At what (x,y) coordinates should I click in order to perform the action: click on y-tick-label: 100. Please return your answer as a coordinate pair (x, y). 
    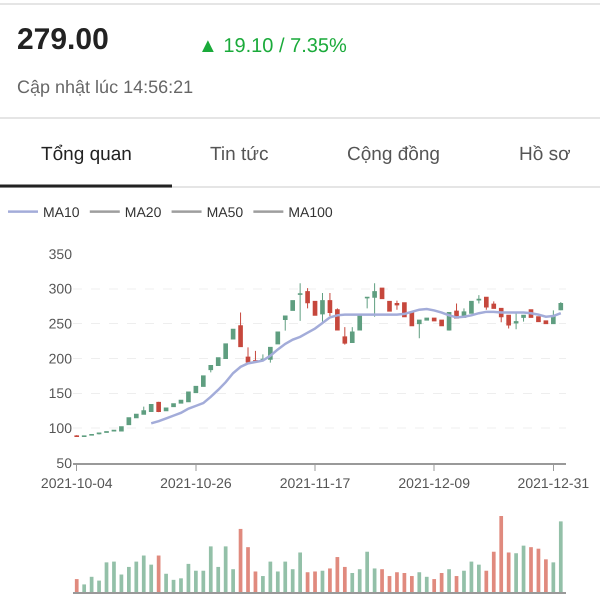
    Looking at the image, I should click on (60, 428).